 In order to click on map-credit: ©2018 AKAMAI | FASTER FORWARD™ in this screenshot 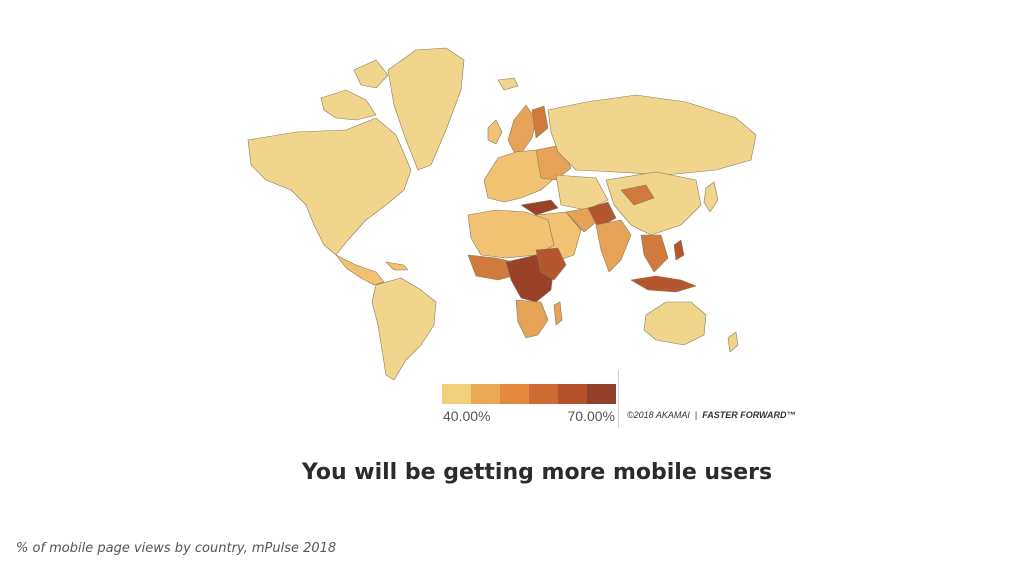, I will do `click(711, 415)`.